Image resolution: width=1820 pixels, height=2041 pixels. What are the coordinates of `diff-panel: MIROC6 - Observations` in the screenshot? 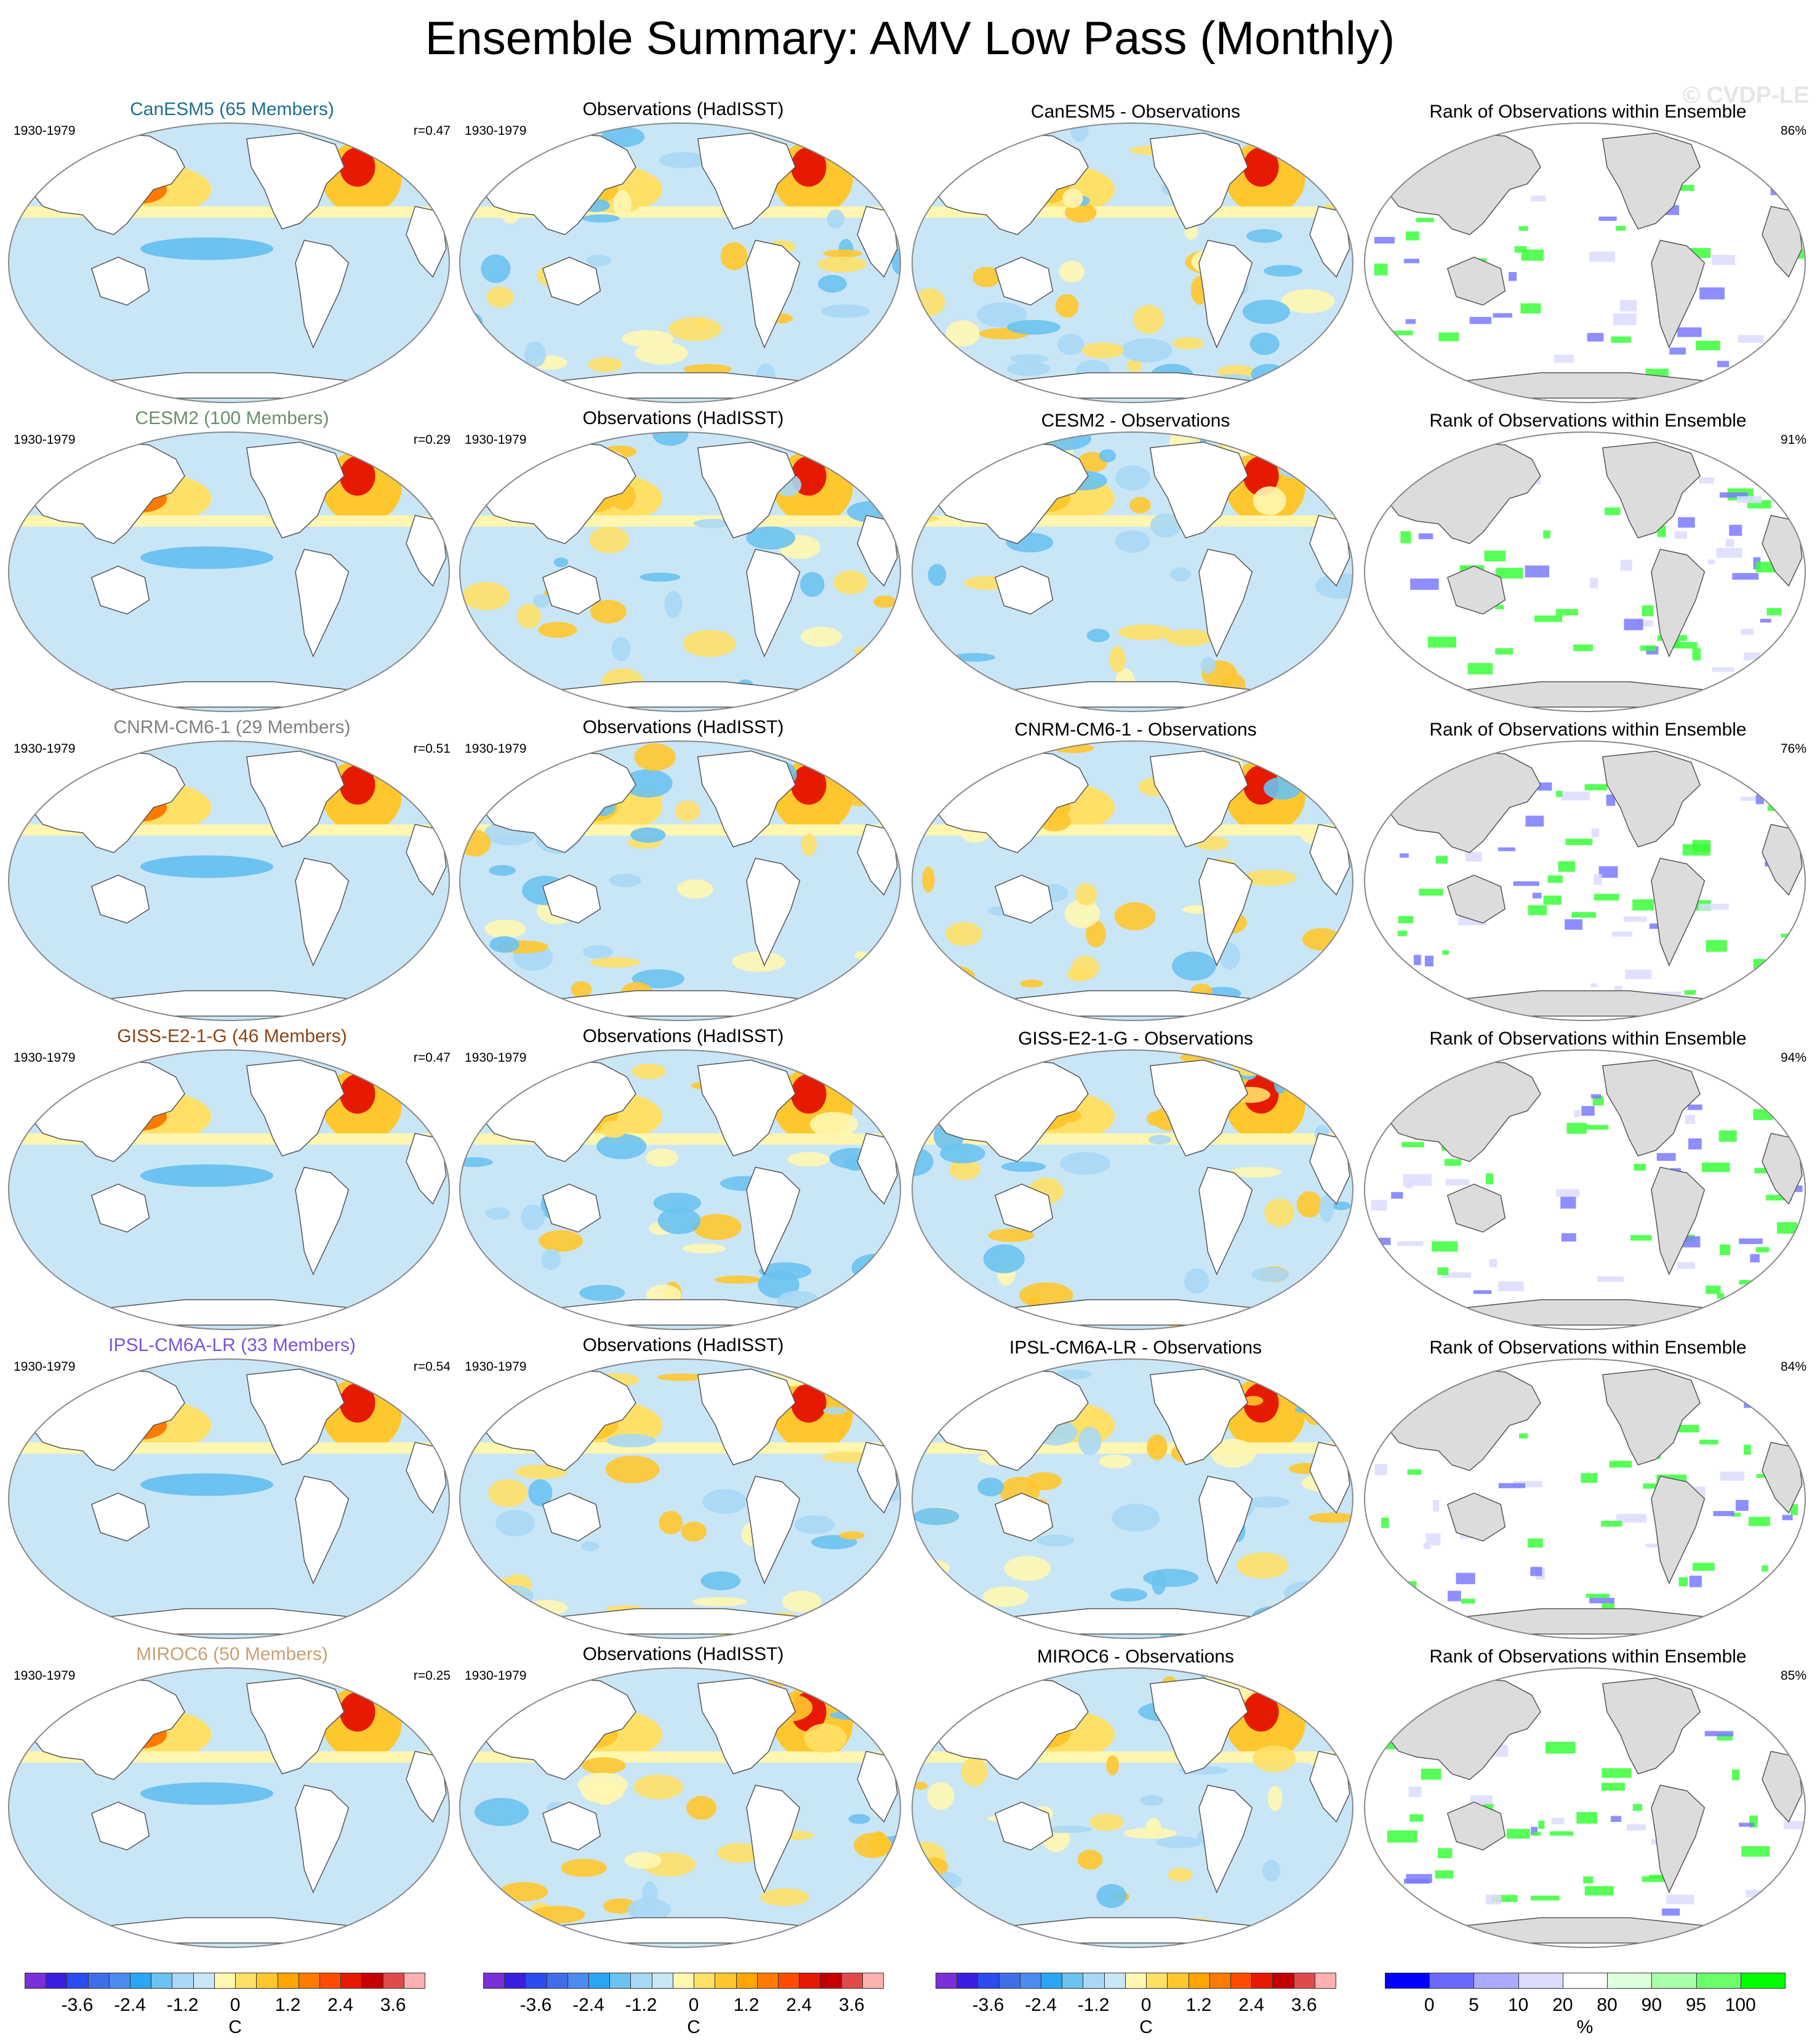 It's located at (1135, 1797).